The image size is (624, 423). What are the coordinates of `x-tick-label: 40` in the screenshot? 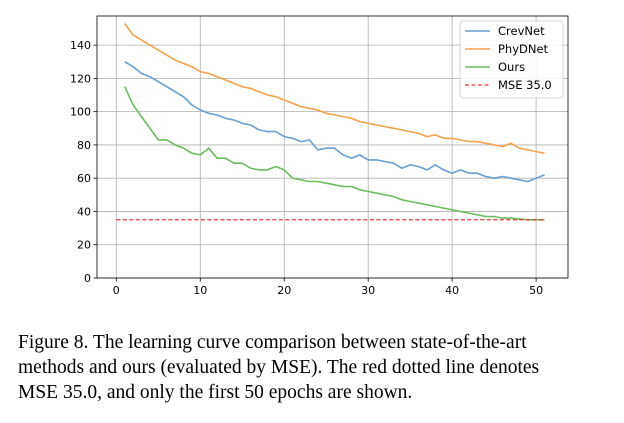 It's located at (452, 290).